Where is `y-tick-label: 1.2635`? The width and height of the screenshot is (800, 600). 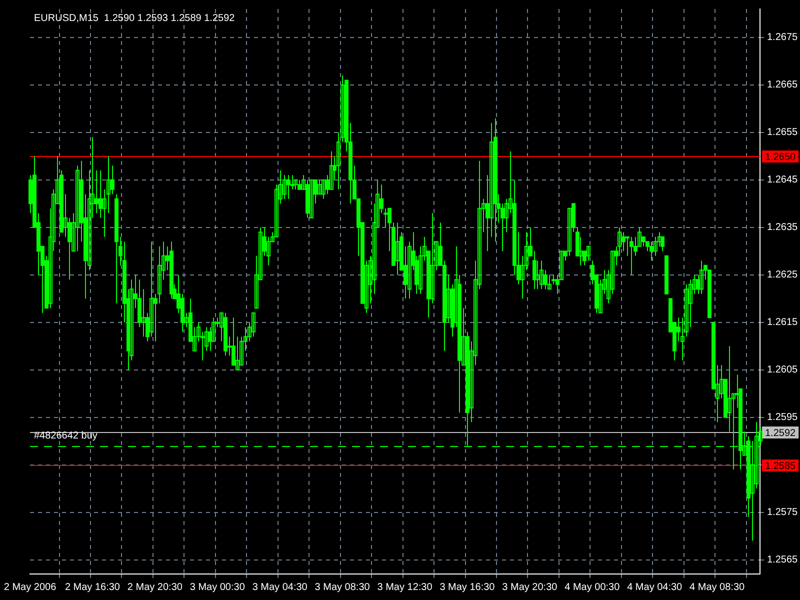 y-tick-label: 1.2635 is located at coordinates (782, 228).